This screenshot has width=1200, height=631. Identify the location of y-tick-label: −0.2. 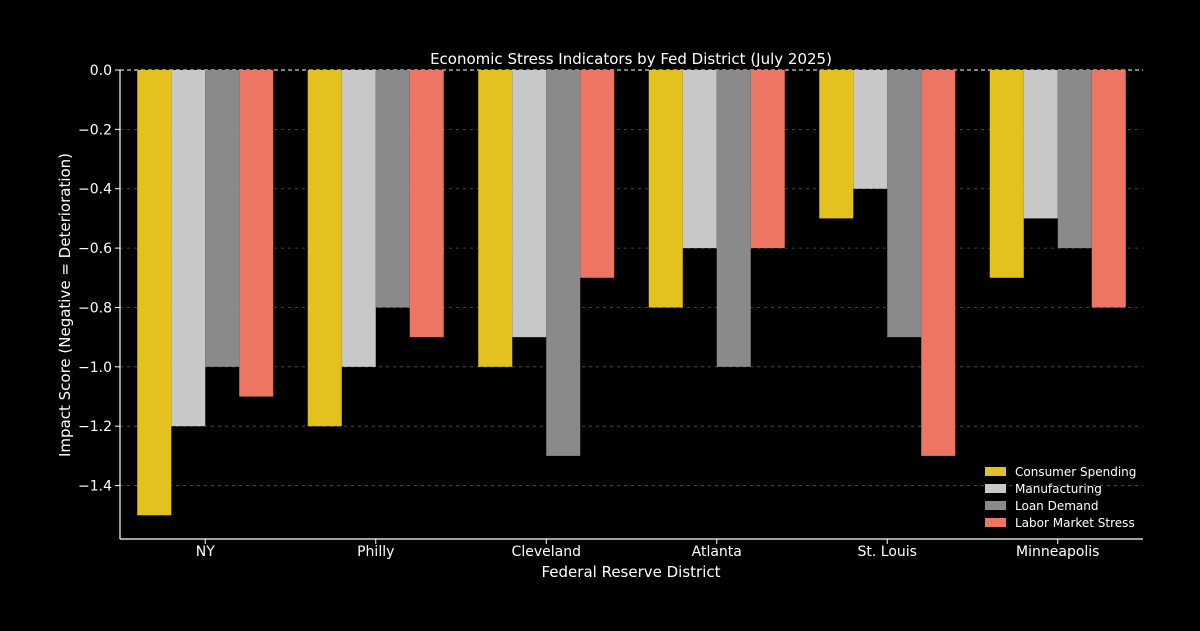
(95, 130).